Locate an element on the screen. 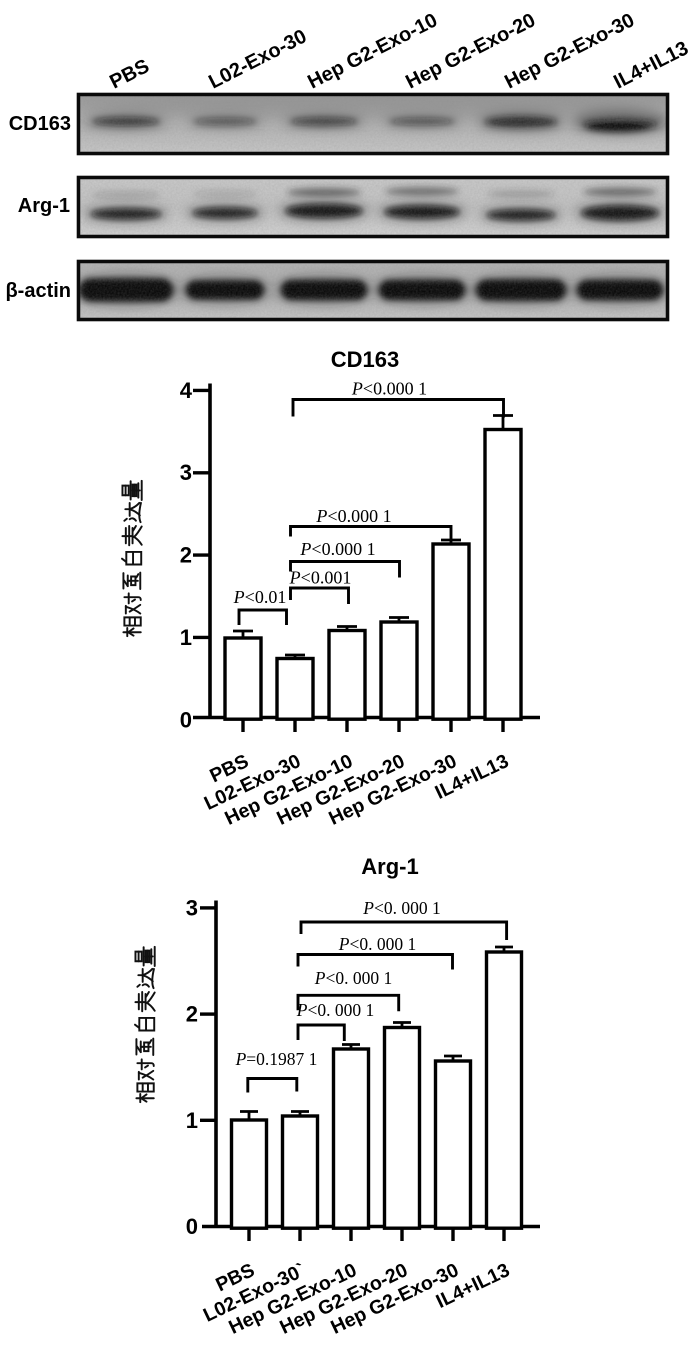  svg-text: β-actin is located at coordinates (38, 291).